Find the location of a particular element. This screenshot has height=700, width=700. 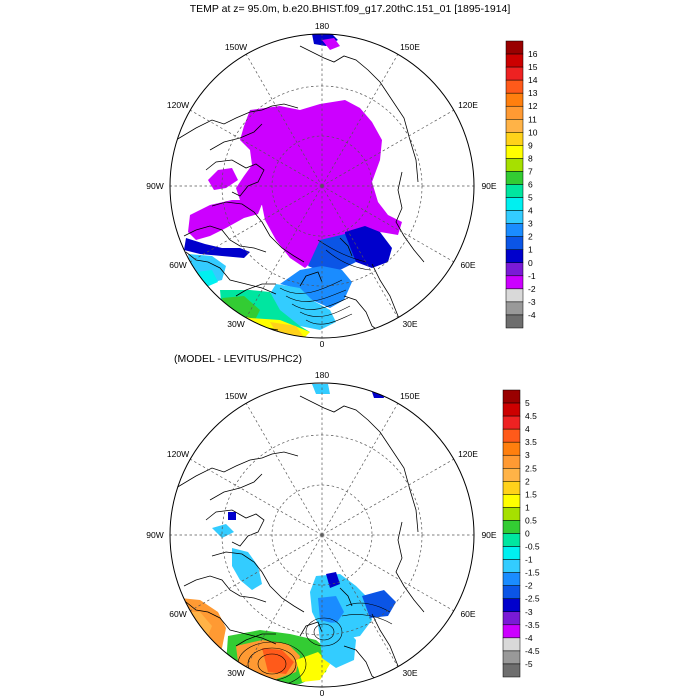

colorbar-tick-label: 1.5 is located at coordinates (531, 494).